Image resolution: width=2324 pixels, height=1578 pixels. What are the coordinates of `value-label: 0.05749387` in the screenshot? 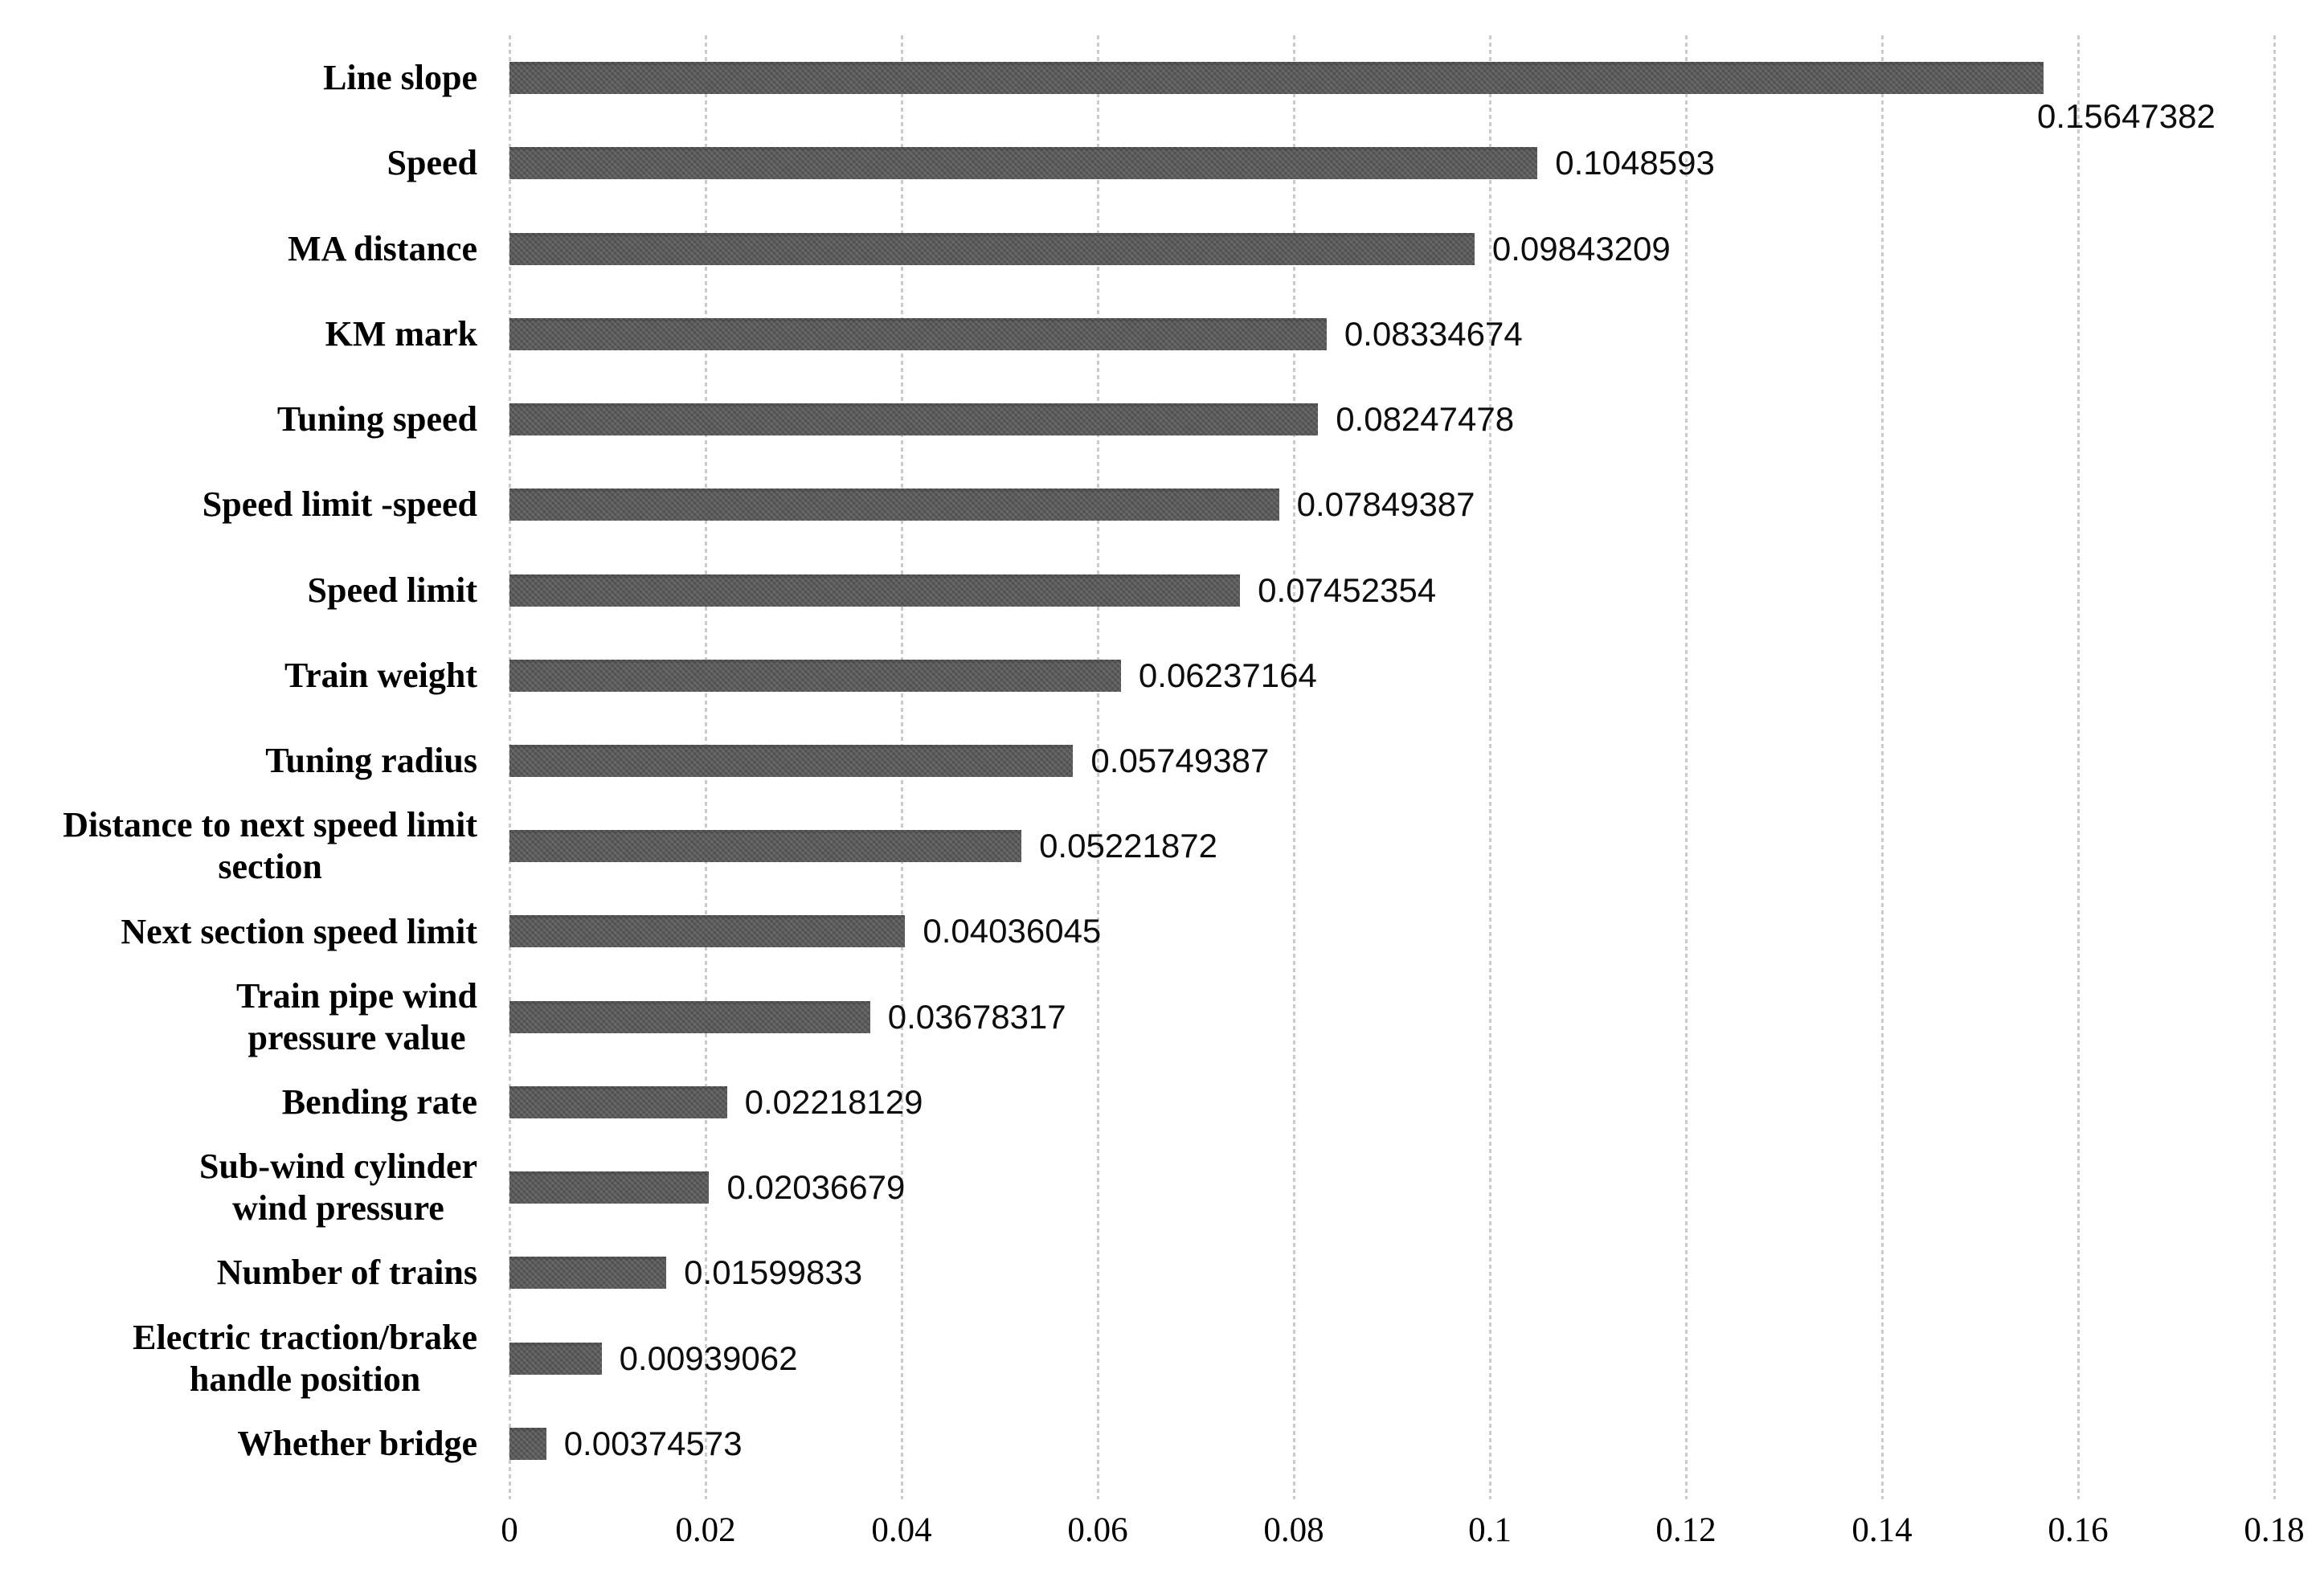 It's located at (1180, 760).